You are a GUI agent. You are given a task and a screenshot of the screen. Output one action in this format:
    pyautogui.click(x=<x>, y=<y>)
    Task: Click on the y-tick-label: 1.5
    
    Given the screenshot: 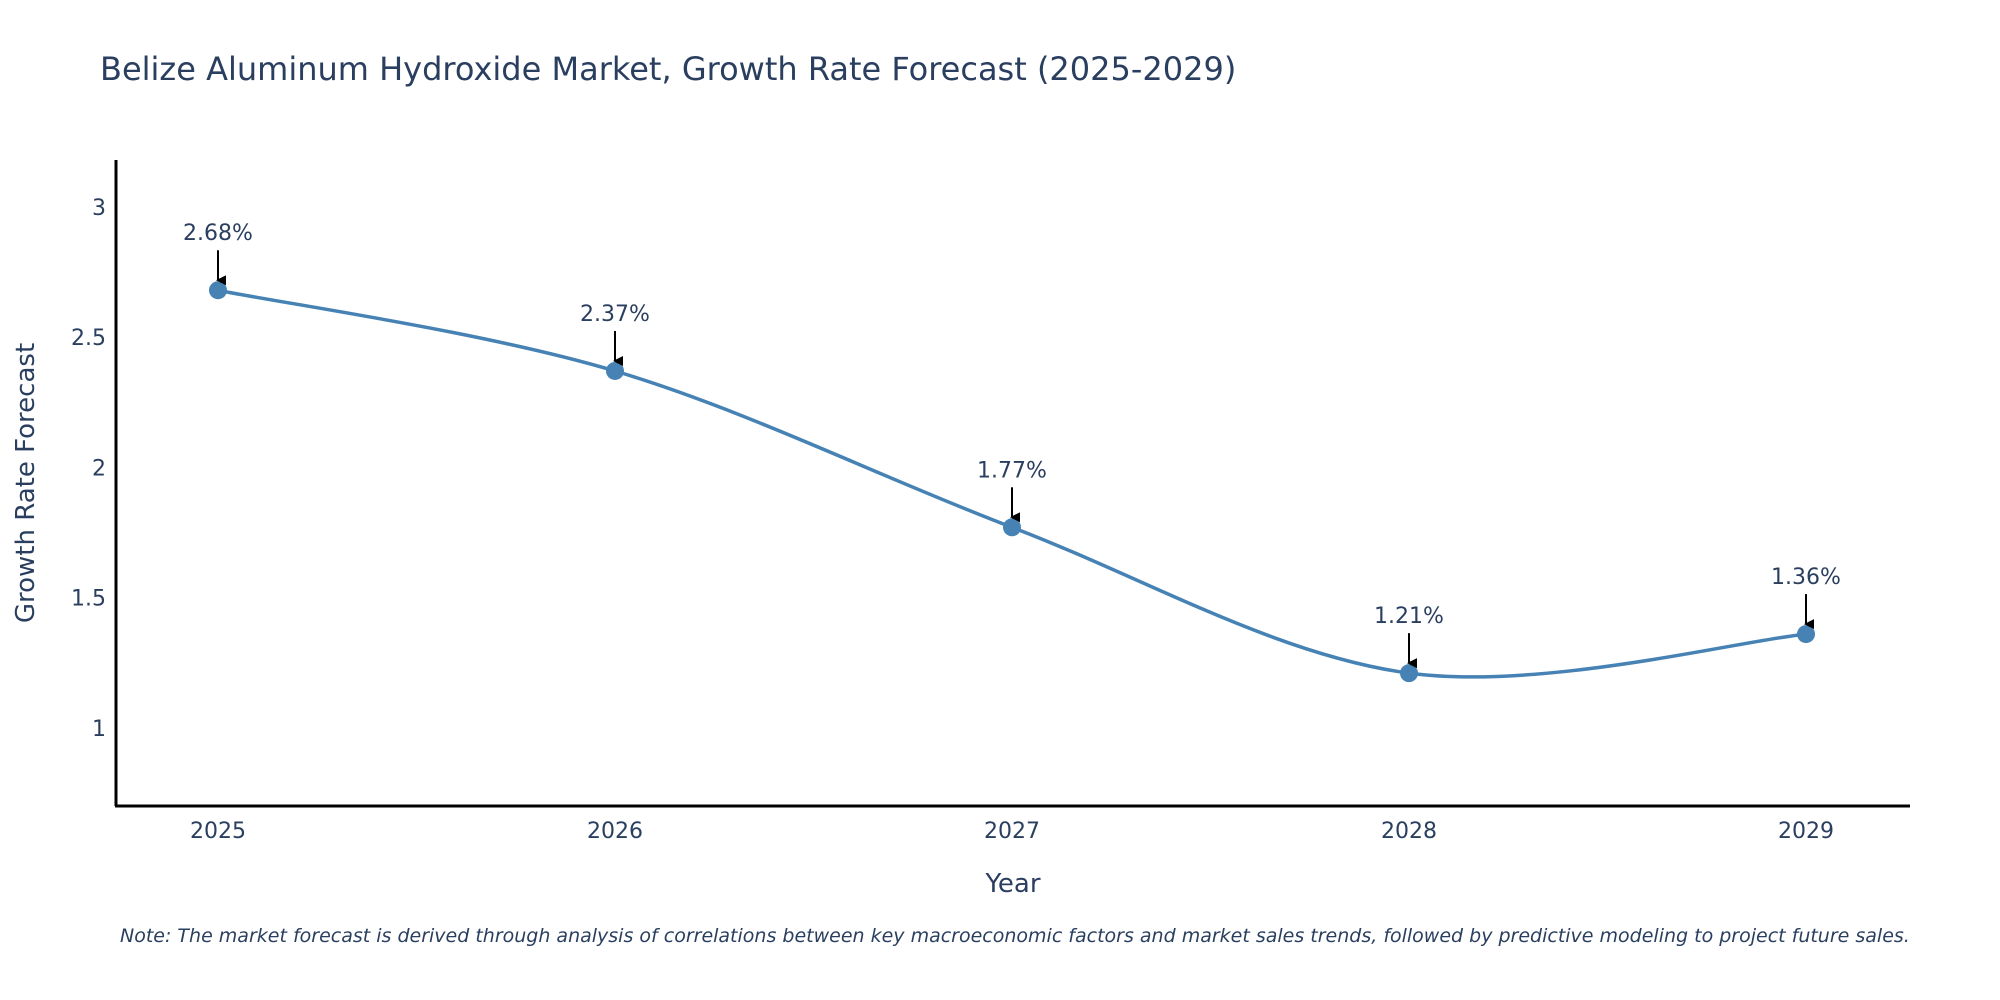 What is the action you would take?
    pyautogui.click(x=88, y=599)
    